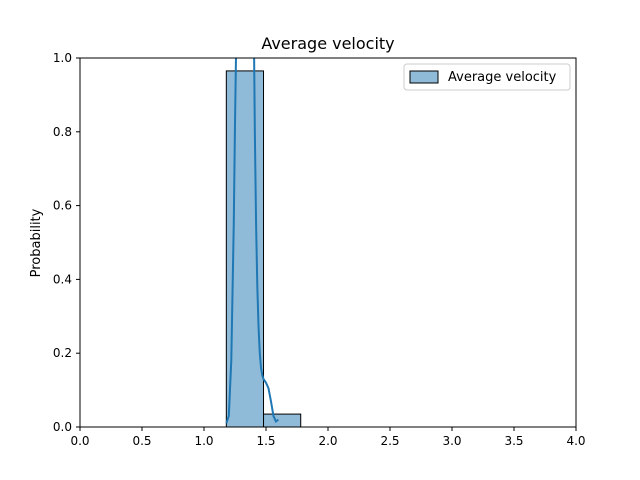 The image size is (640, 480). I want to click on x-tick-label: 4.0, so click(575, 441).